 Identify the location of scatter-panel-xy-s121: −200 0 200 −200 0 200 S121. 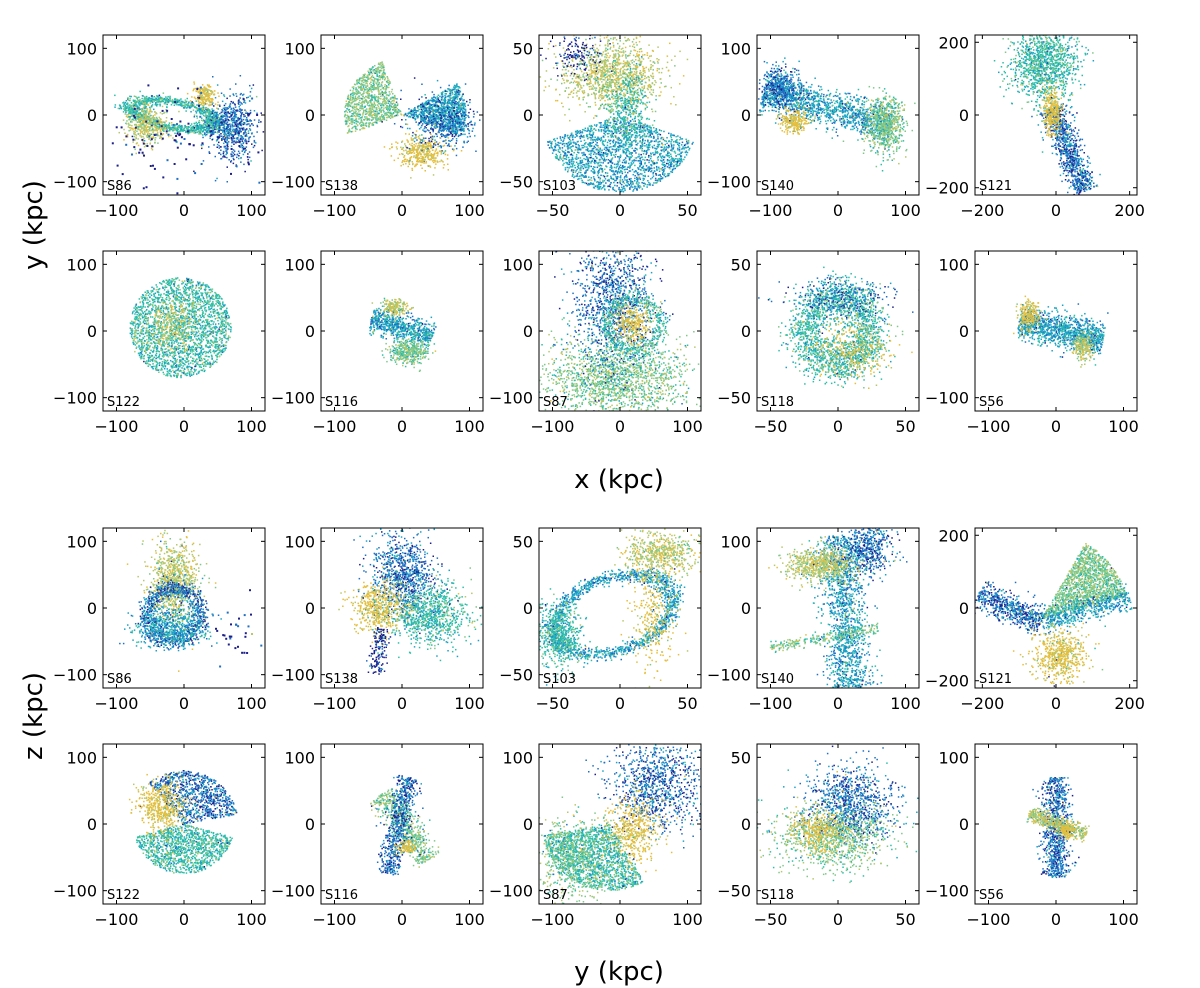
(1035, 126).